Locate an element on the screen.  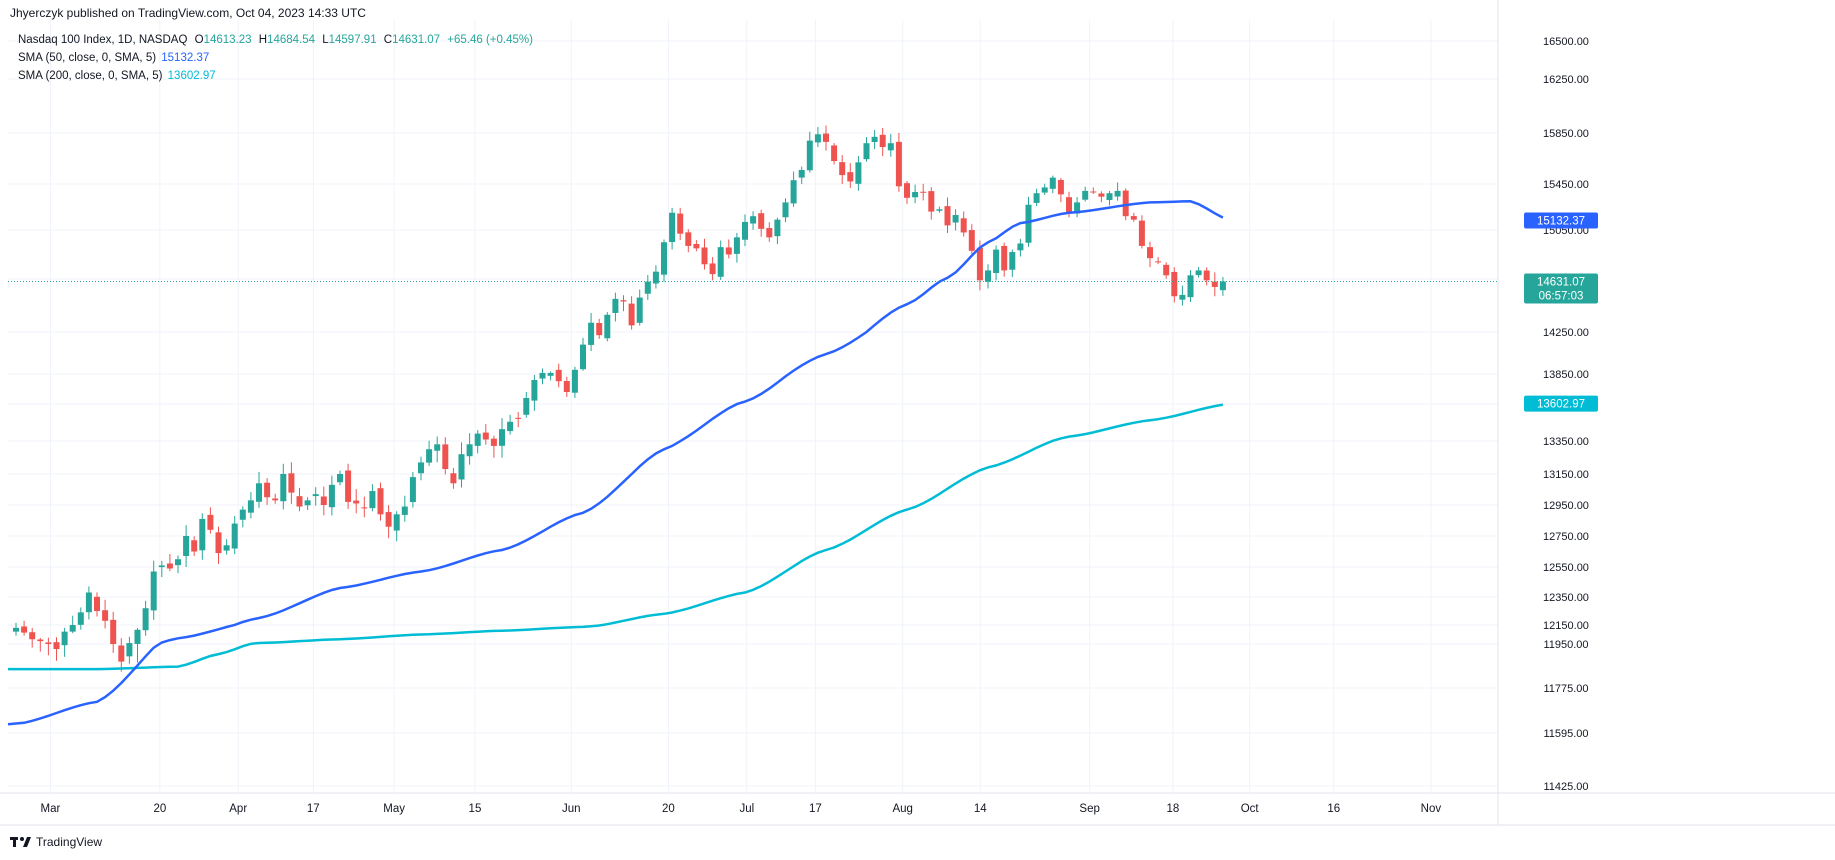
y-tick-label: 12350.00 is located at coordinates (1566, 598).